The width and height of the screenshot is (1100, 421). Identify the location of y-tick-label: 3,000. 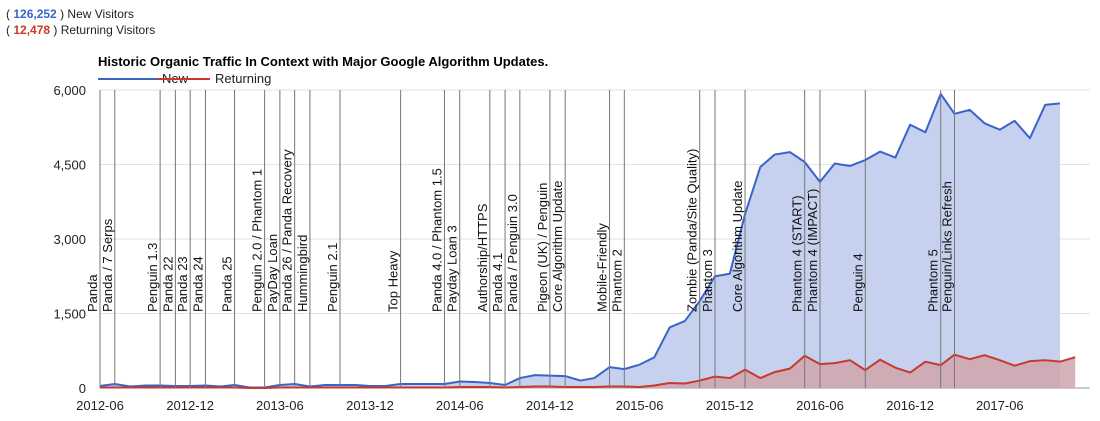
(69, 239).